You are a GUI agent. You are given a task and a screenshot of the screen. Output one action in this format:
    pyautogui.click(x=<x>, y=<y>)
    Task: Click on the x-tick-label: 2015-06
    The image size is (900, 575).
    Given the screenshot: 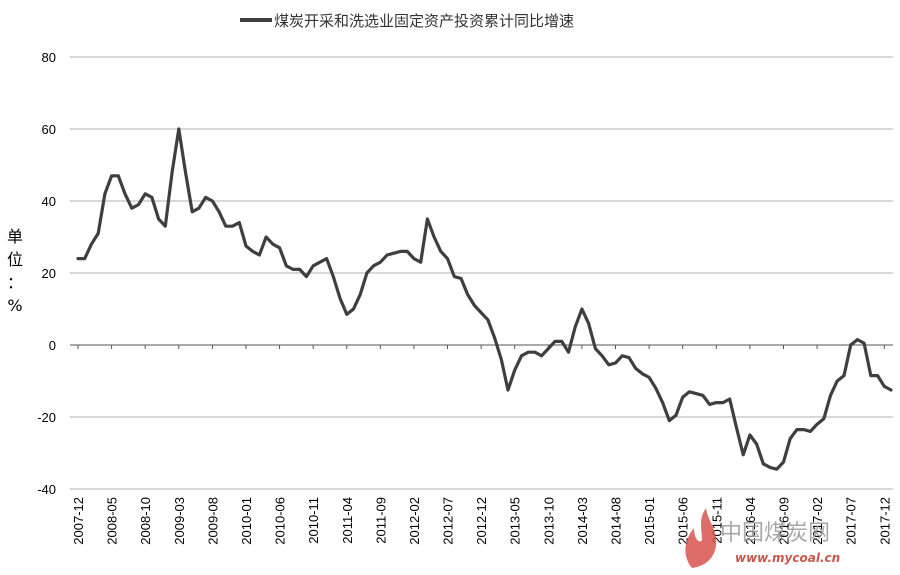 What is the action you would take?
    pyautogui.click(x=683, y=521)
    